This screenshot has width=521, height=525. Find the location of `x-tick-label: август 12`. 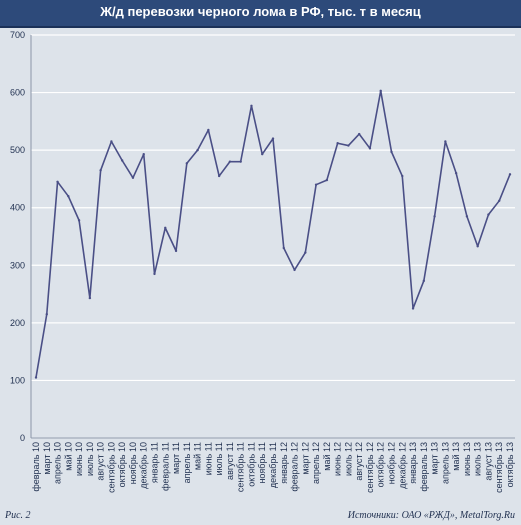

x-tick-label: август 12 is located at coordinates (359, 461).